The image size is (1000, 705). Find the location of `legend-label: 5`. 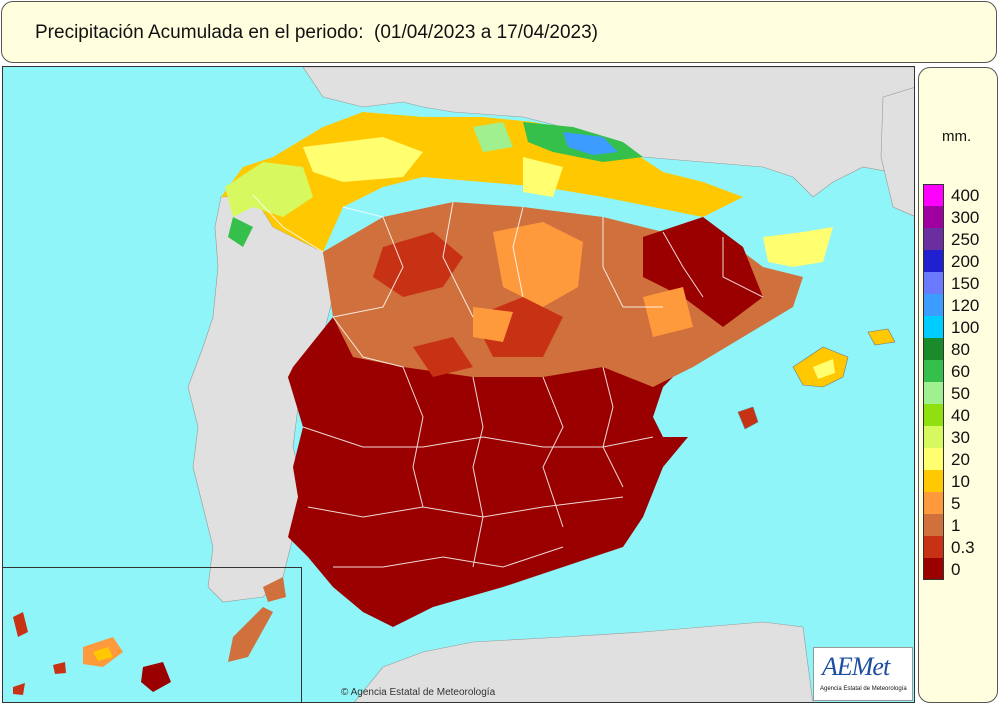

legend-label: 5 is located at coordinates (956, 503).